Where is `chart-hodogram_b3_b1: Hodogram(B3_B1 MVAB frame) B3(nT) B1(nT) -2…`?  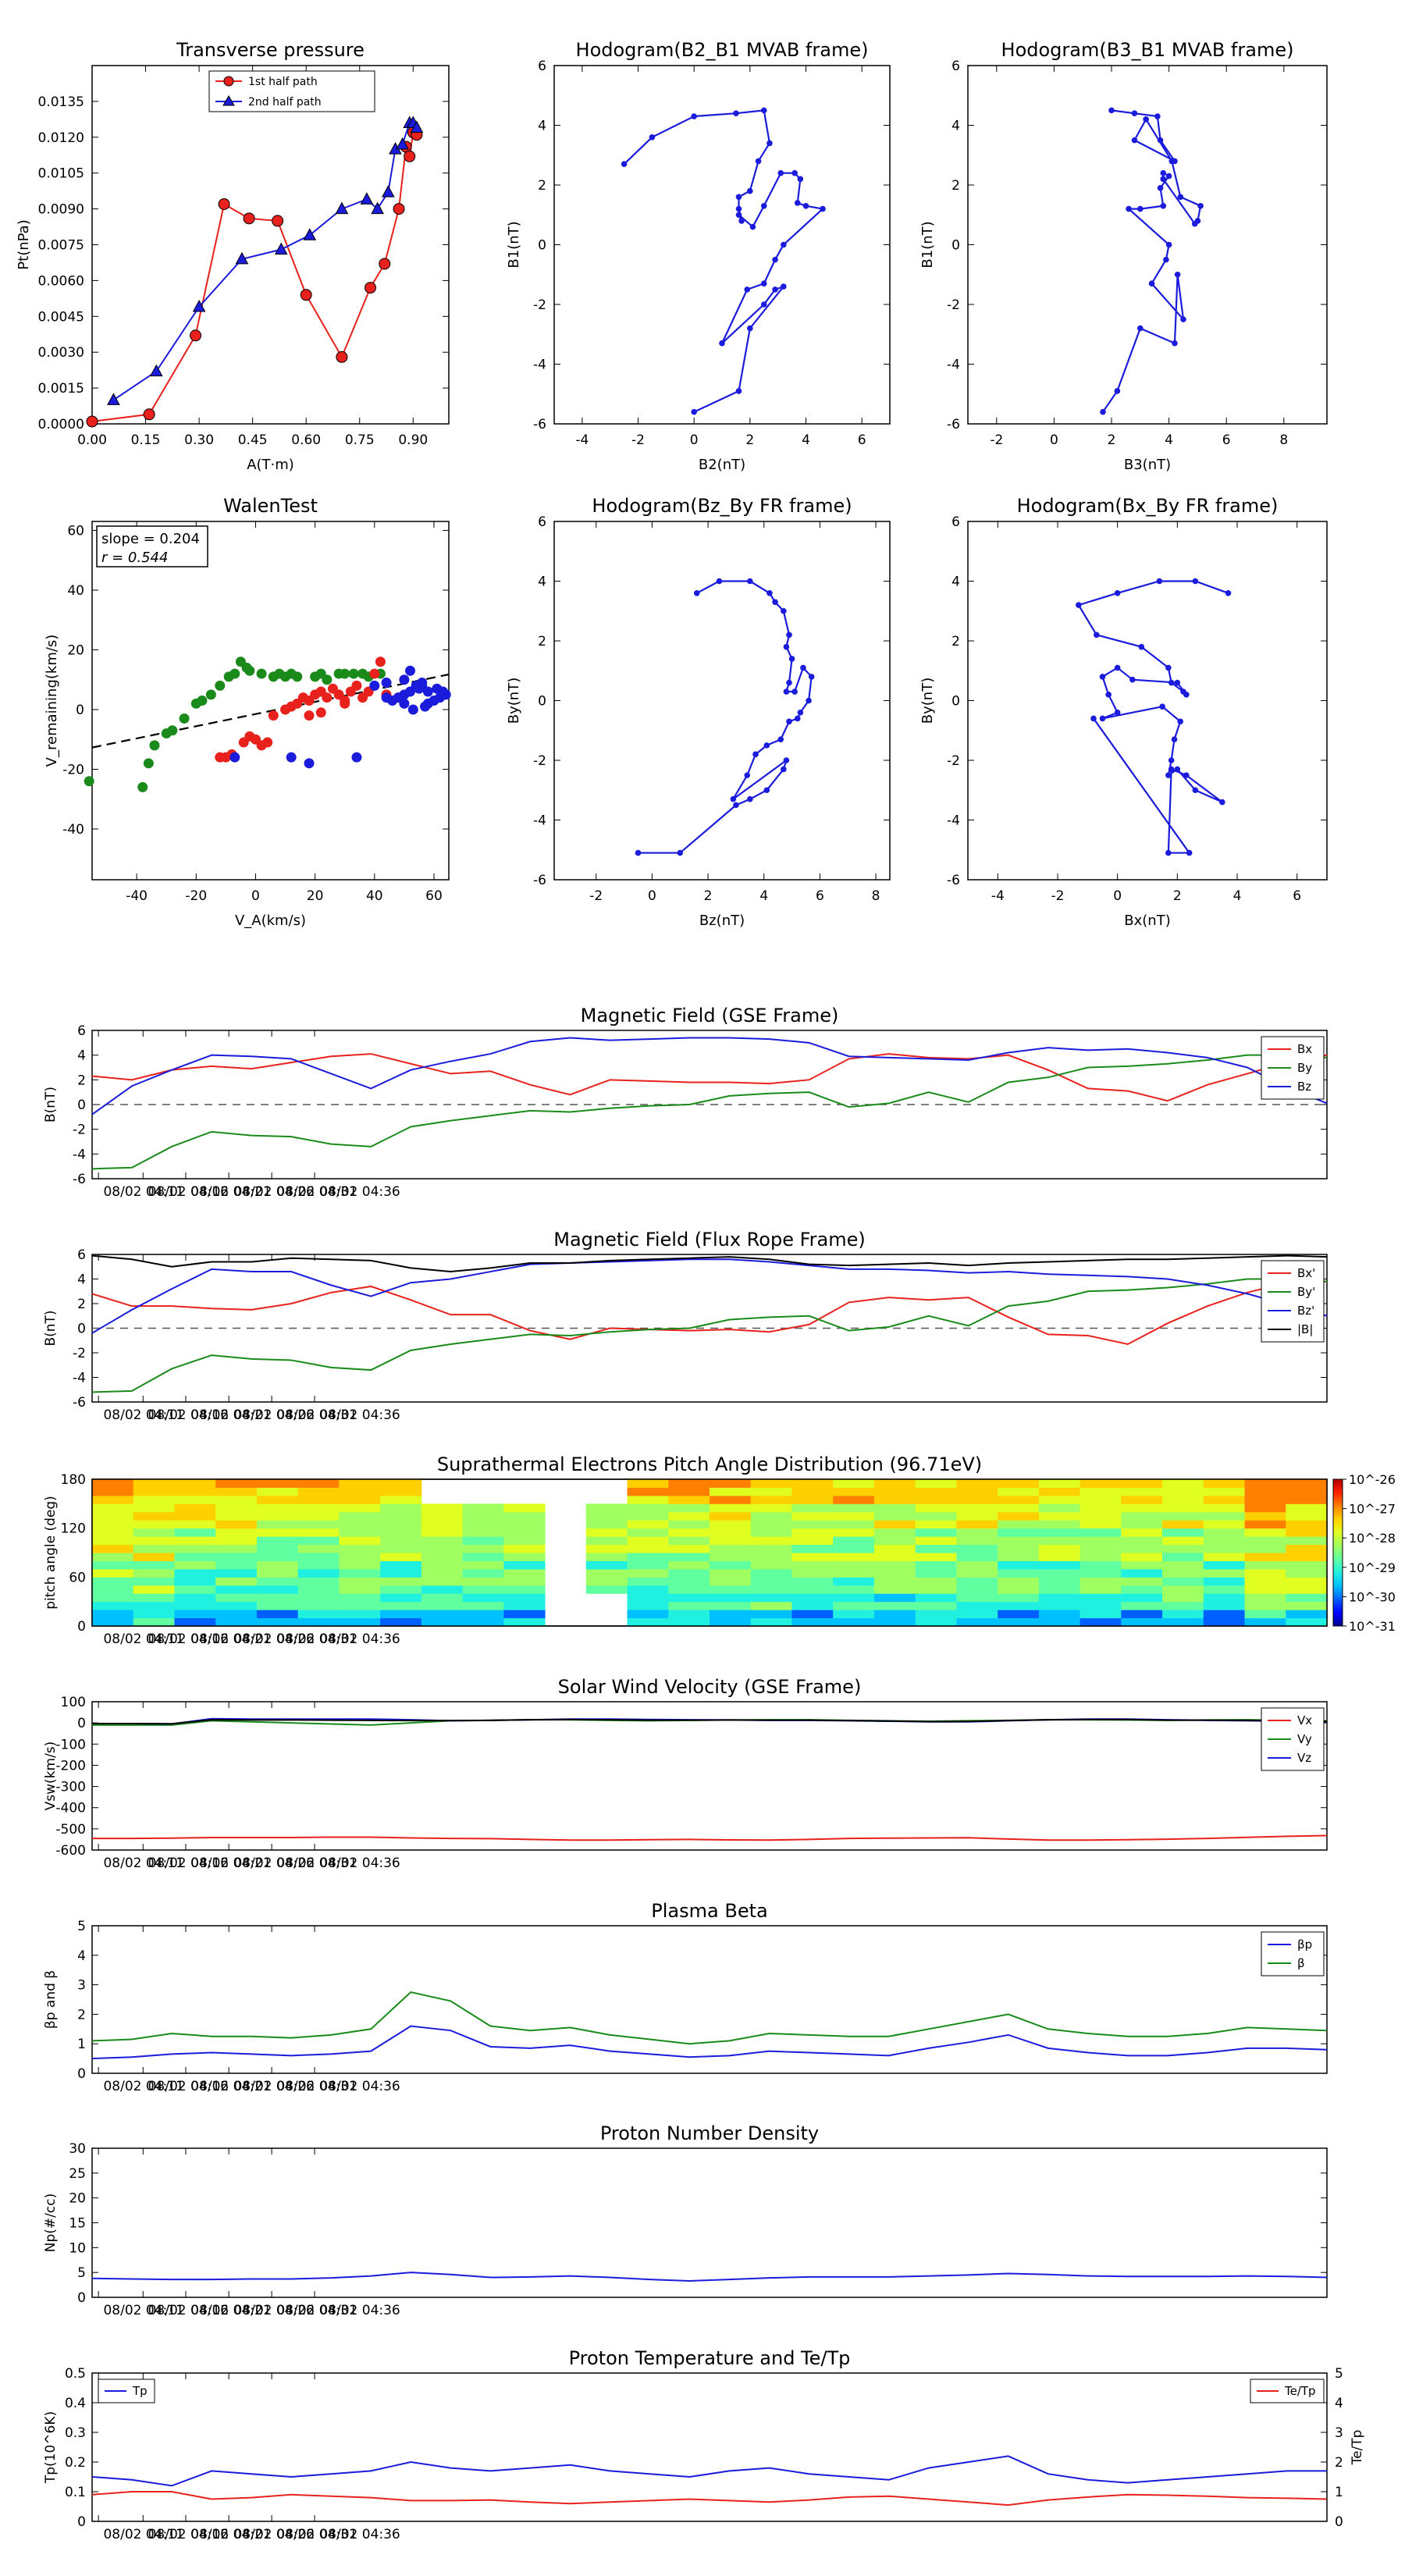
chart-hodogram_b3_b1: Hodogram(B3_B1 MVAB frame) B3(nT) B1(nT) -2… is located at coordinates (1123, 256).